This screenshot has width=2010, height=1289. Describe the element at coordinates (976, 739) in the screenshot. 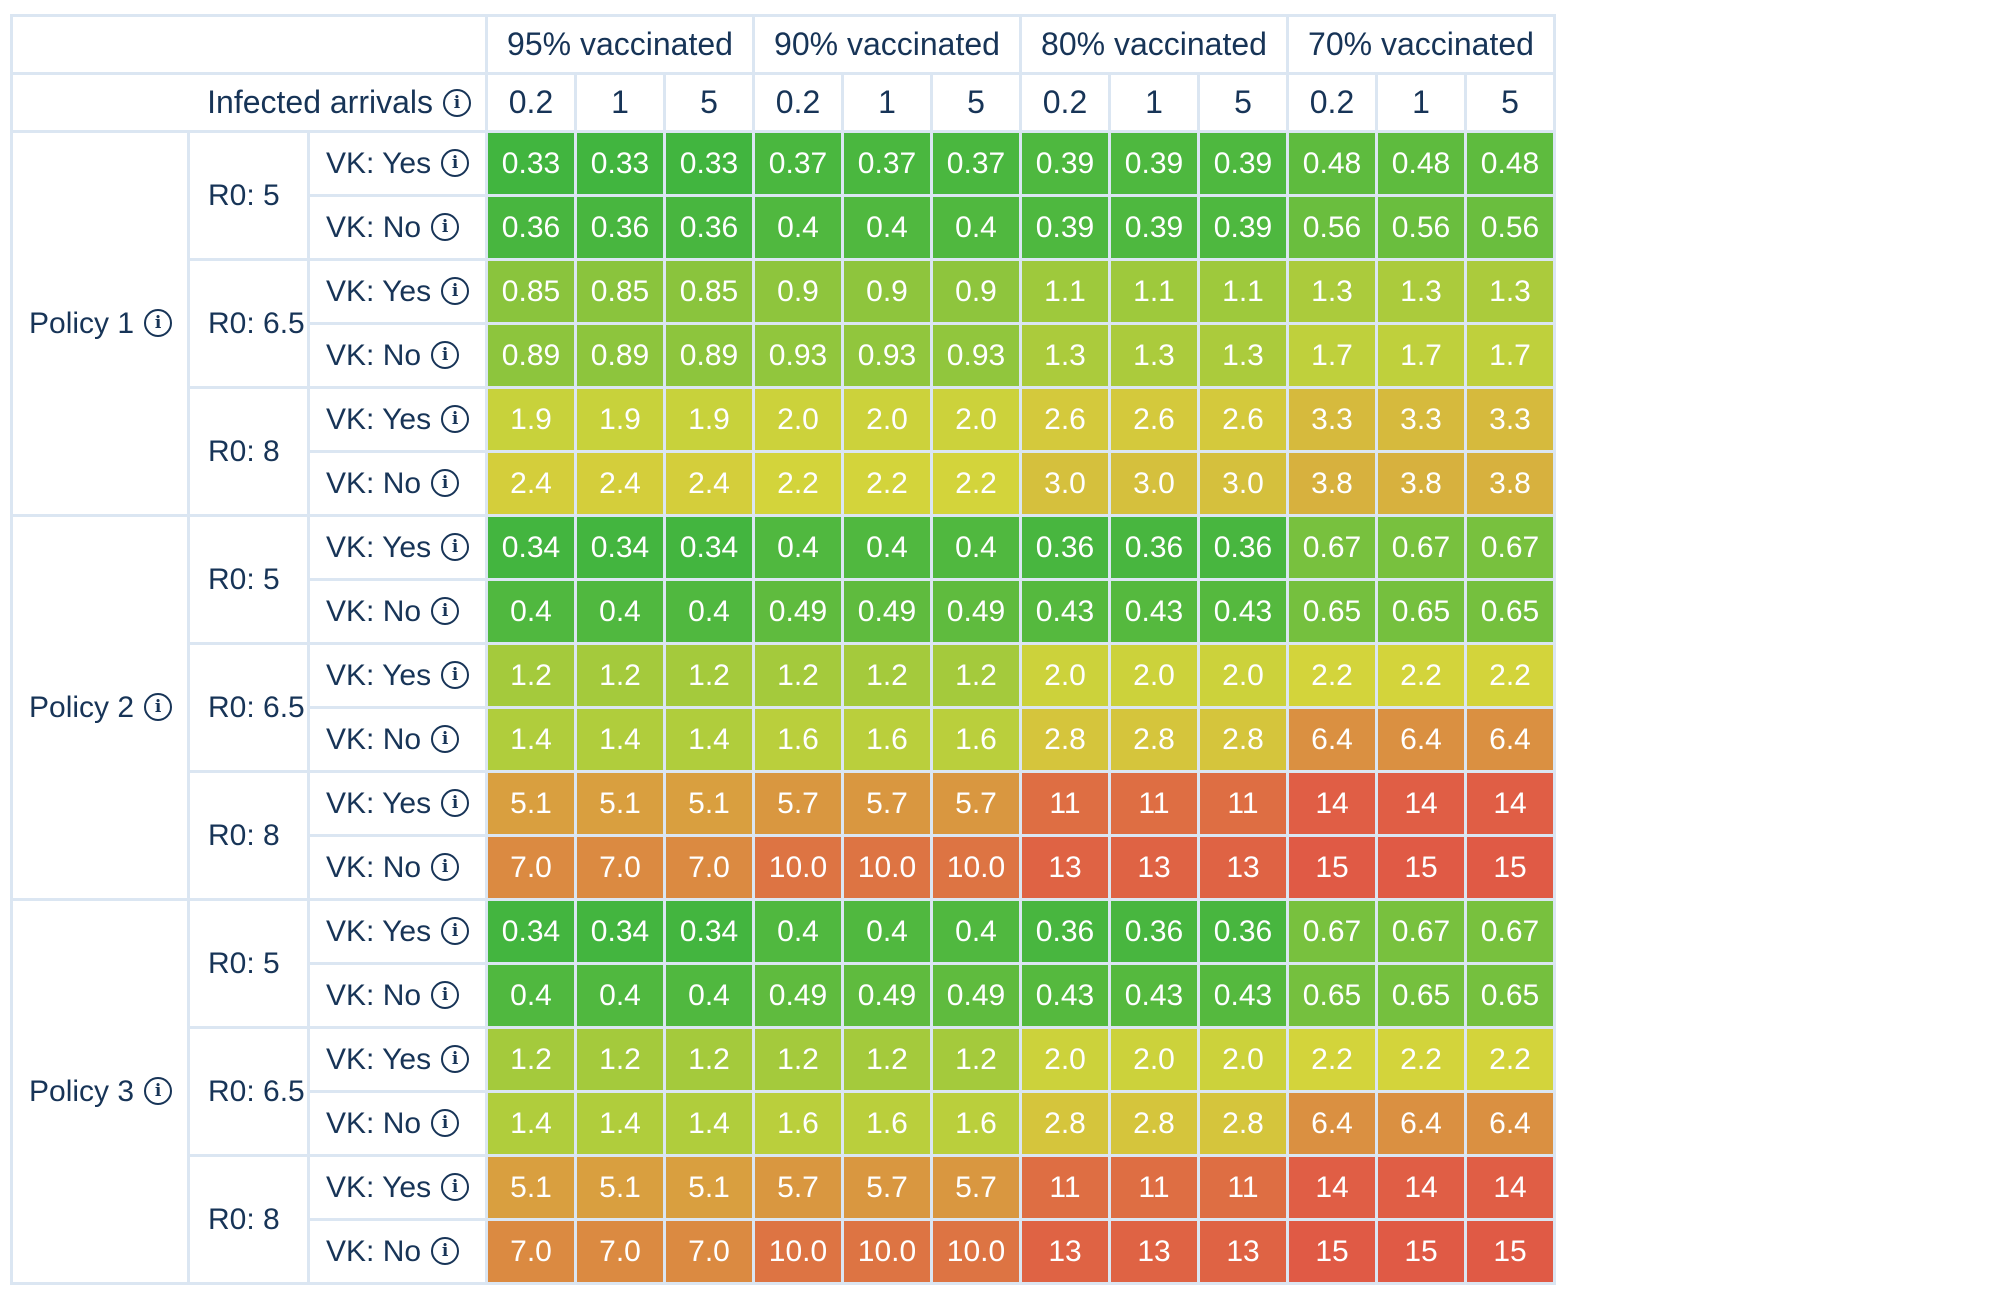

I see `heatmap-cell: 1.6` at that location.